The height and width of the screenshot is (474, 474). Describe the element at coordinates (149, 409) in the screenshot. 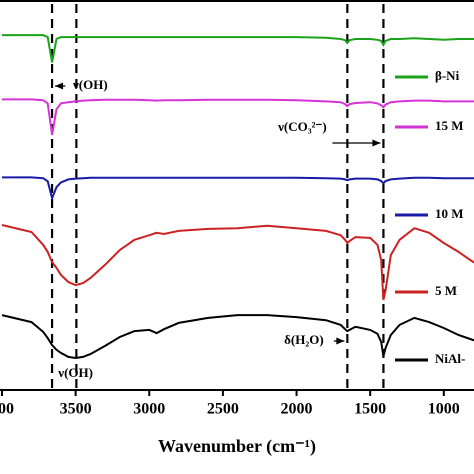

I see `x-tick-label: 3000` at that location.